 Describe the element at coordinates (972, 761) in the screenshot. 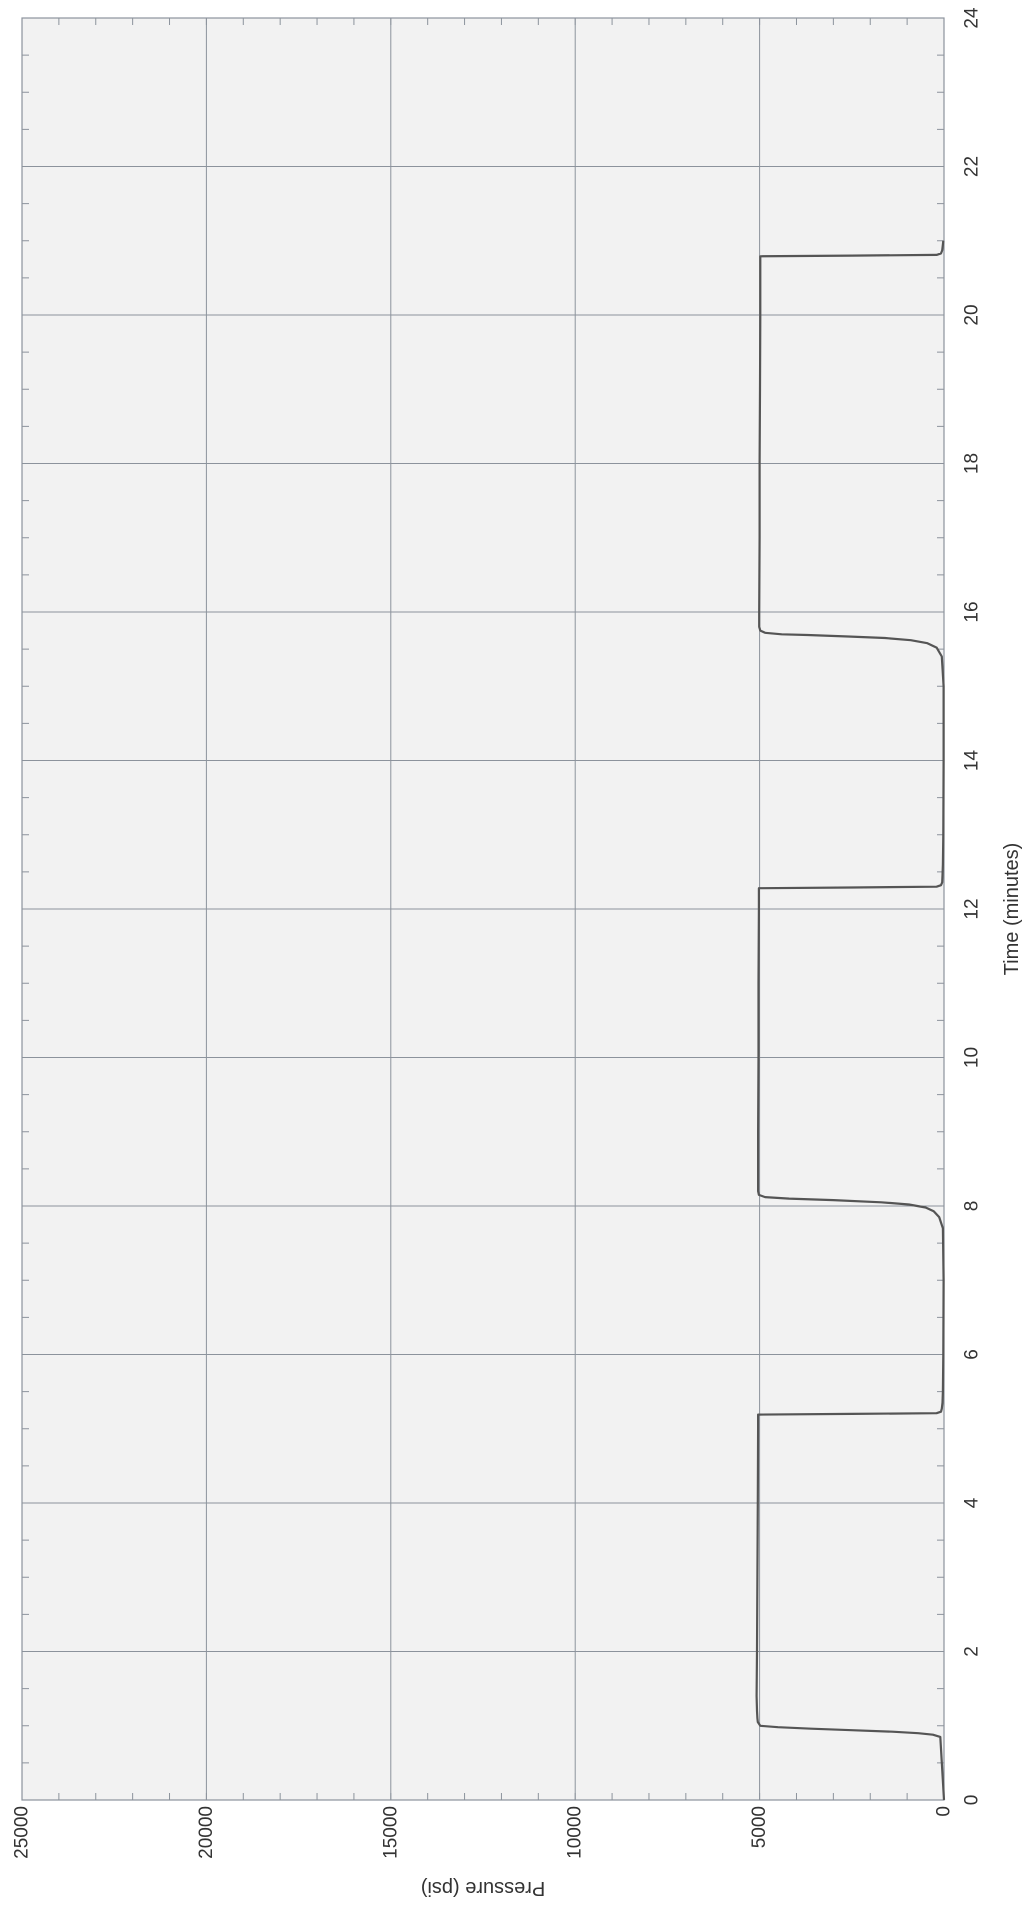

I see `time-tick-label: 14` at that location.